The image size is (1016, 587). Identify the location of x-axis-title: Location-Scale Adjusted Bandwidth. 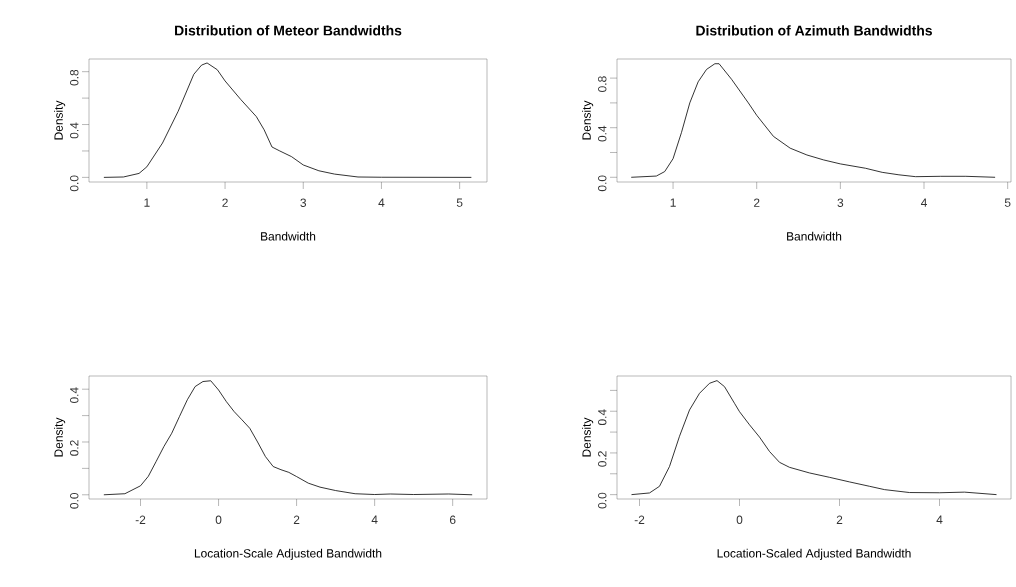
(288, 554).